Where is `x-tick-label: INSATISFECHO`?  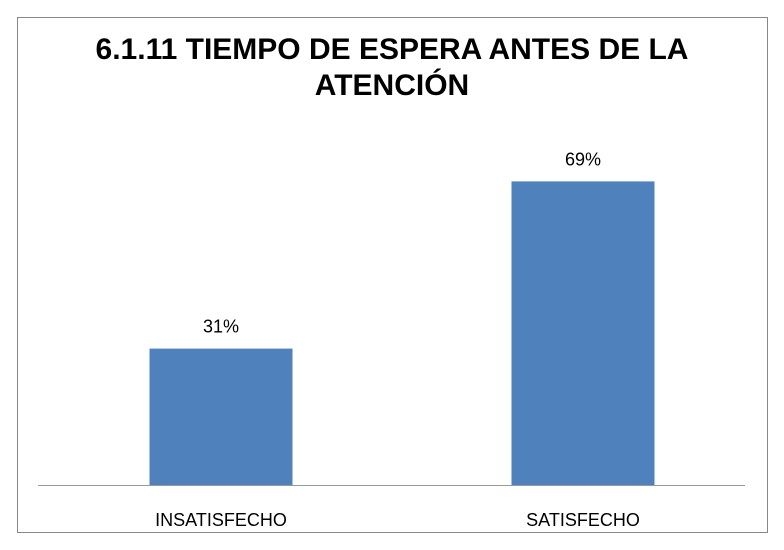 x-tick-label: INSATISFECHO is located at coordinates (221, 520).